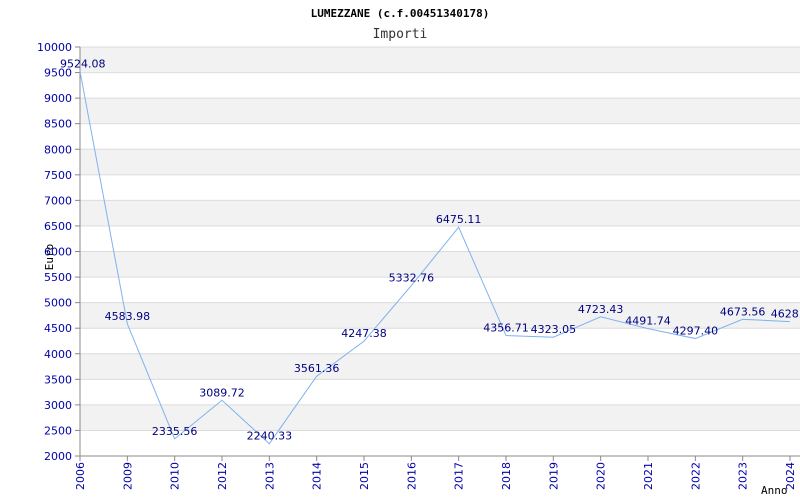 Image resolution: width=800 pixels, height=500 pixels. What do you see at coordinates (774, 490) in the screenshot?
I see `x-axis-label: Anno` at bounding box center [774, 490].